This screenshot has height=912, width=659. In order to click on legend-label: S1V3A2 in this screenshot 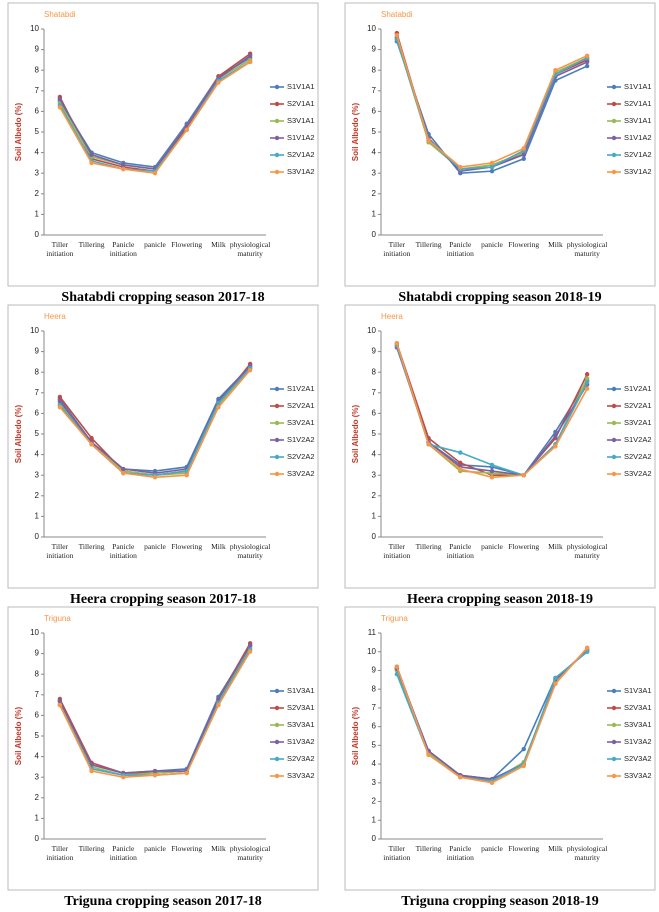, I will do `click(638, 741)`.